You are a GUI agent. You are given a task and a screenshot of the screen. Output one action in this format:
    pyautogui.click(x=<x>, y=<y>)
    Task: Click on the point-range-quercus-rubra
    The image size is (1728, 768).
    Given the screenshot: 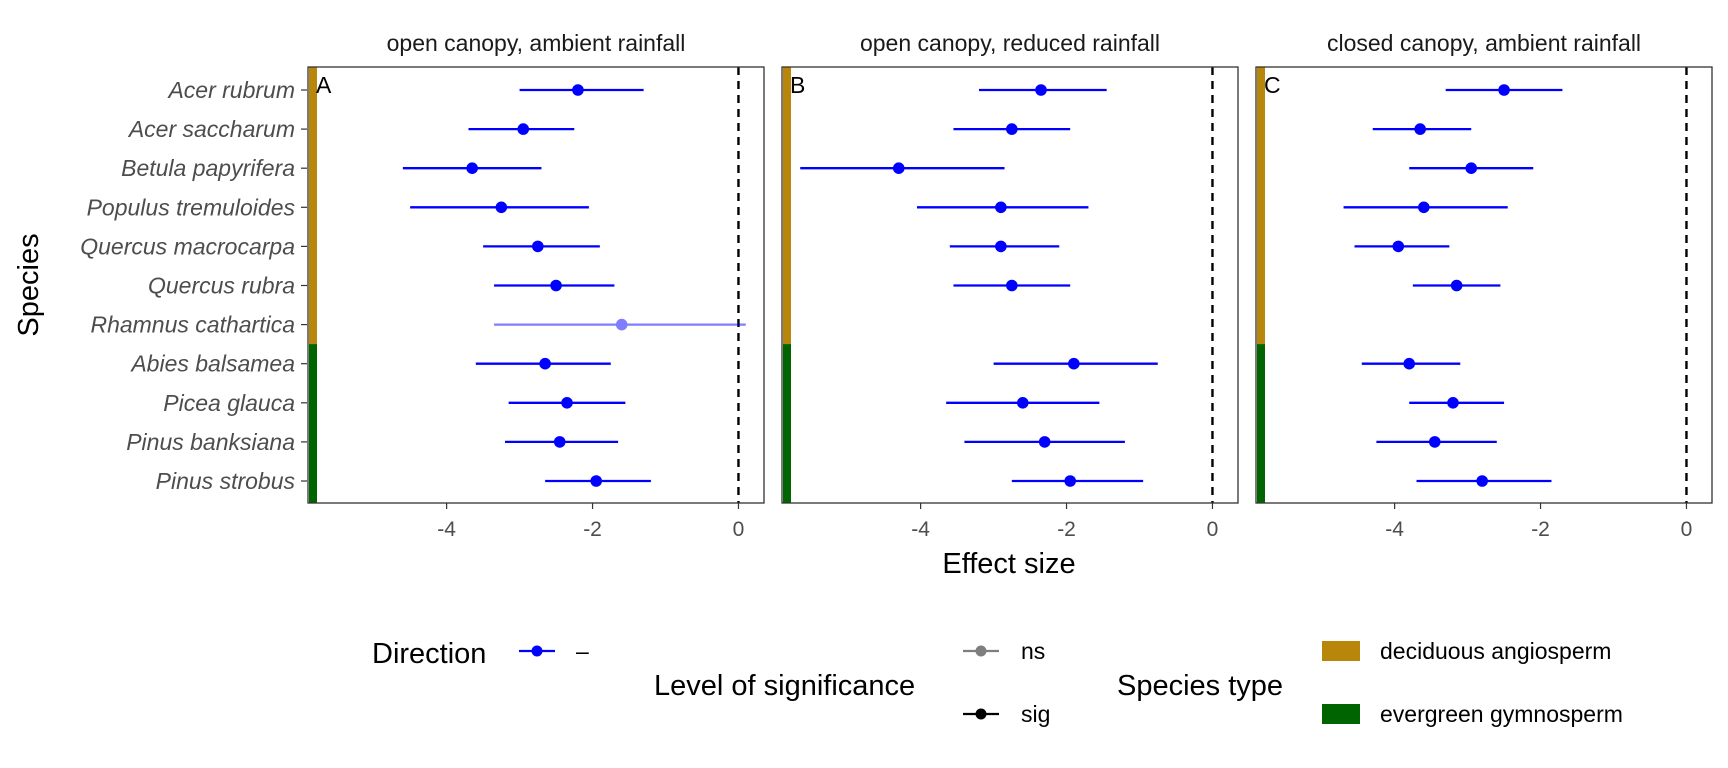 What is the action you would take?
    pyautogui.click(x=1456, y=285)
    